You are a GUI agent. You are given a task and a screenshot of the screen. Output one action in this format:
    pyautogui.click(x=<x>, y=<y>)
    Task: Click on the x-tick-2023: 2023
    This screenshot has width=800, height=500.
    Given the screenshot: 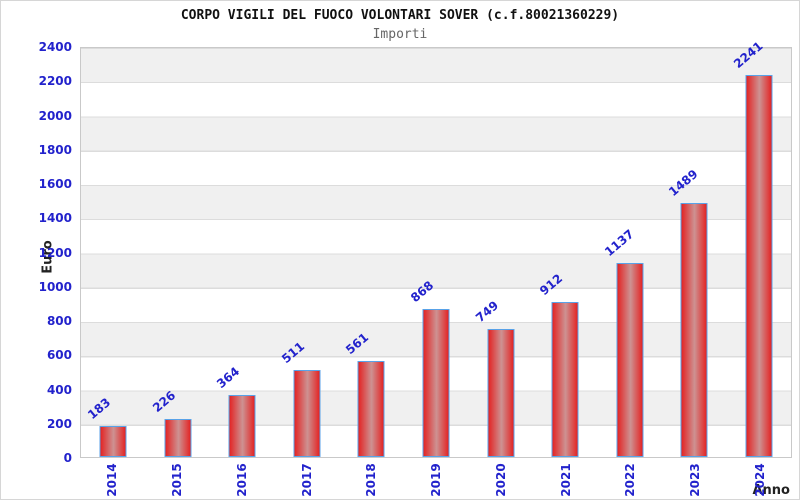 What is the action you would take?
    pyautogui.click(x=695, y=479)
    